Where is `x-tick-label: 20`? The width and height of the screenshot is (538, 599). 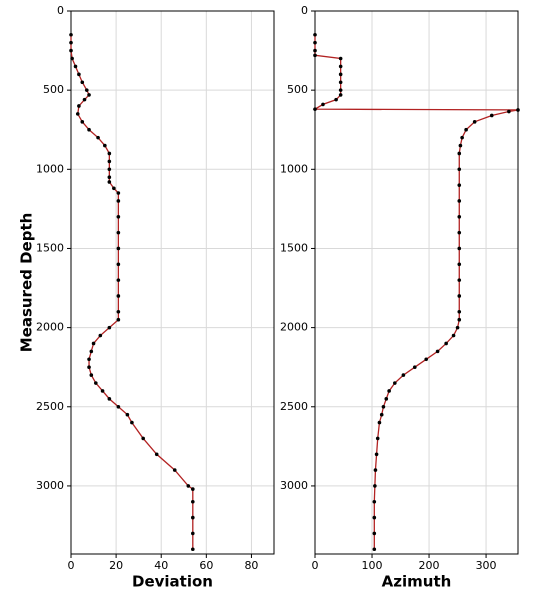
x-tick-label: 20 is located at coordinates (116, 565).